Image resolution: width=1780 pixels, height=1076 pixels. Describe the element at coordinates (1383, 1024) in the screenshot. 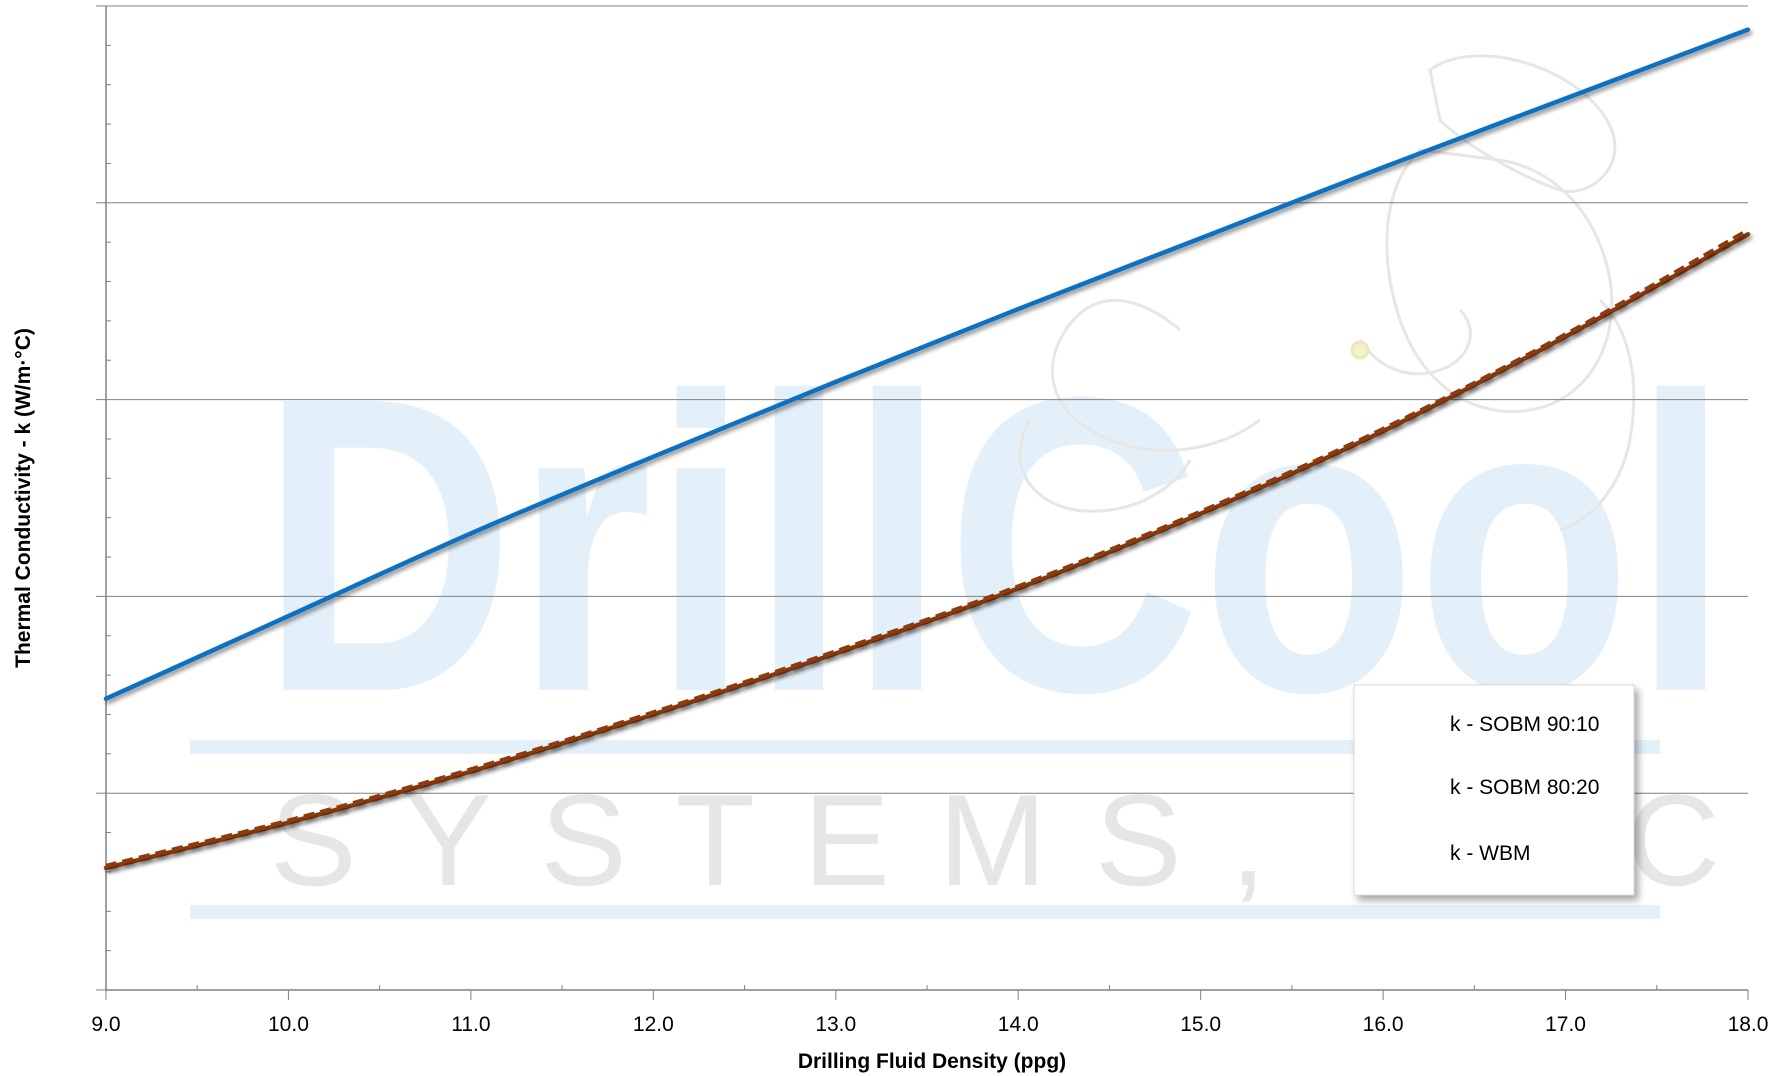

I see `x-tick-label: 16.0` at that location.